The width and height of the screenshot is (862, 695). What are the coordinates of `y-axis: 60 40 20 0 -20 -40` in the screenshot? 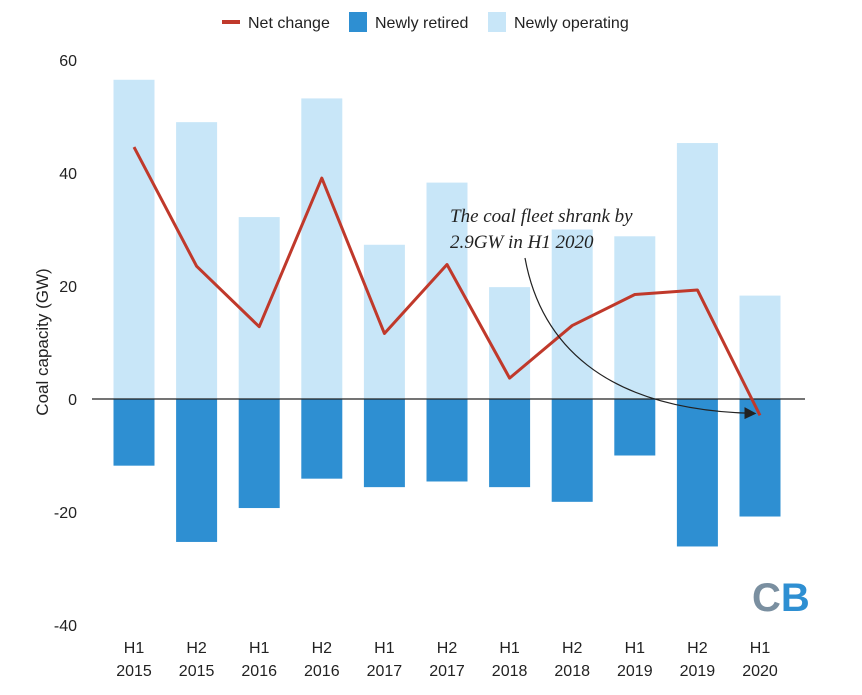 It's located at (65, 344).